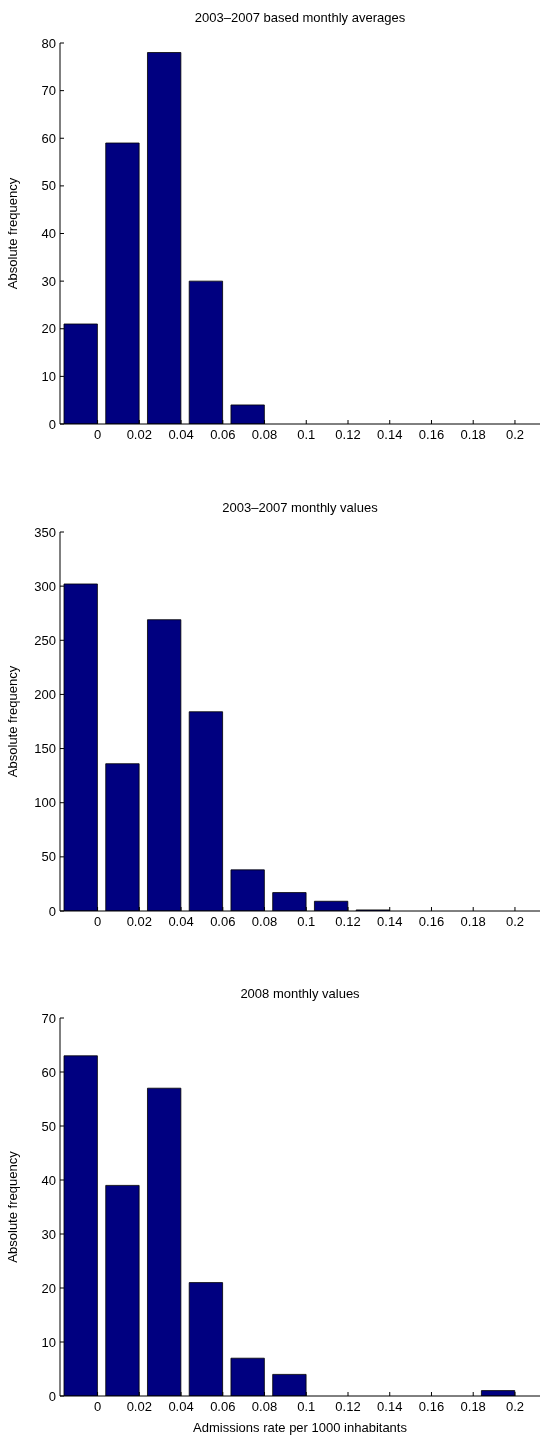 The height and width of the screenshot is (1441, 540). What do you see at coordinates (45, 803) in the screenshot?
I see `y-tick-label: 100` at bounding box center [45, 803].